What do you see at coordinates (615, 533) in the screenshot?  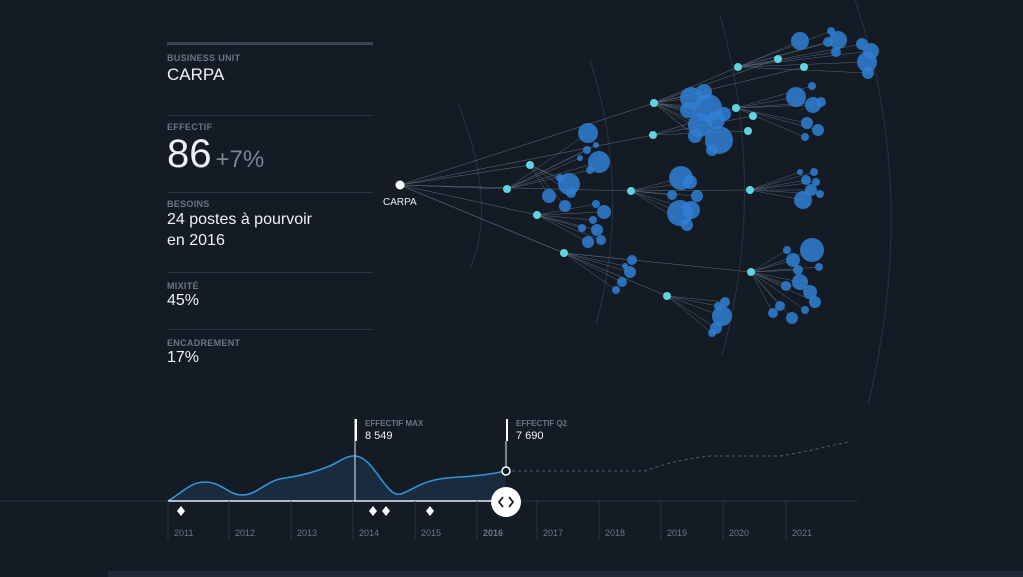 I see `year-label-2018: 2018` at bounding box center [615, 533].